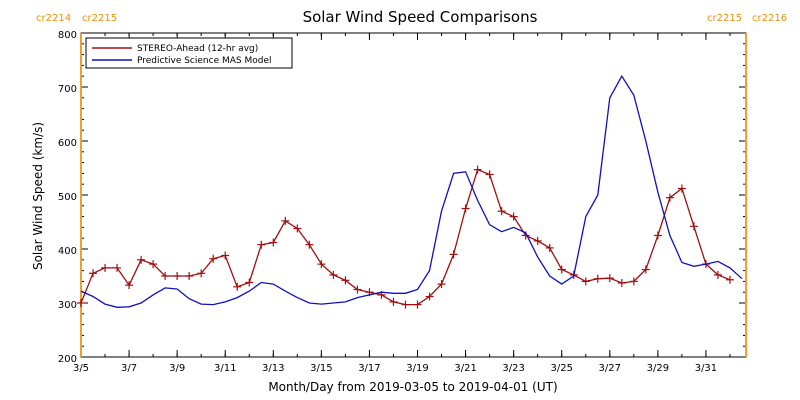 The height and width of the screenshot is (400, 800). Describe the element at coordinates (204, 61) in the screenshot. I see `legend-entry: Predictive Science MAS Model` at that location.